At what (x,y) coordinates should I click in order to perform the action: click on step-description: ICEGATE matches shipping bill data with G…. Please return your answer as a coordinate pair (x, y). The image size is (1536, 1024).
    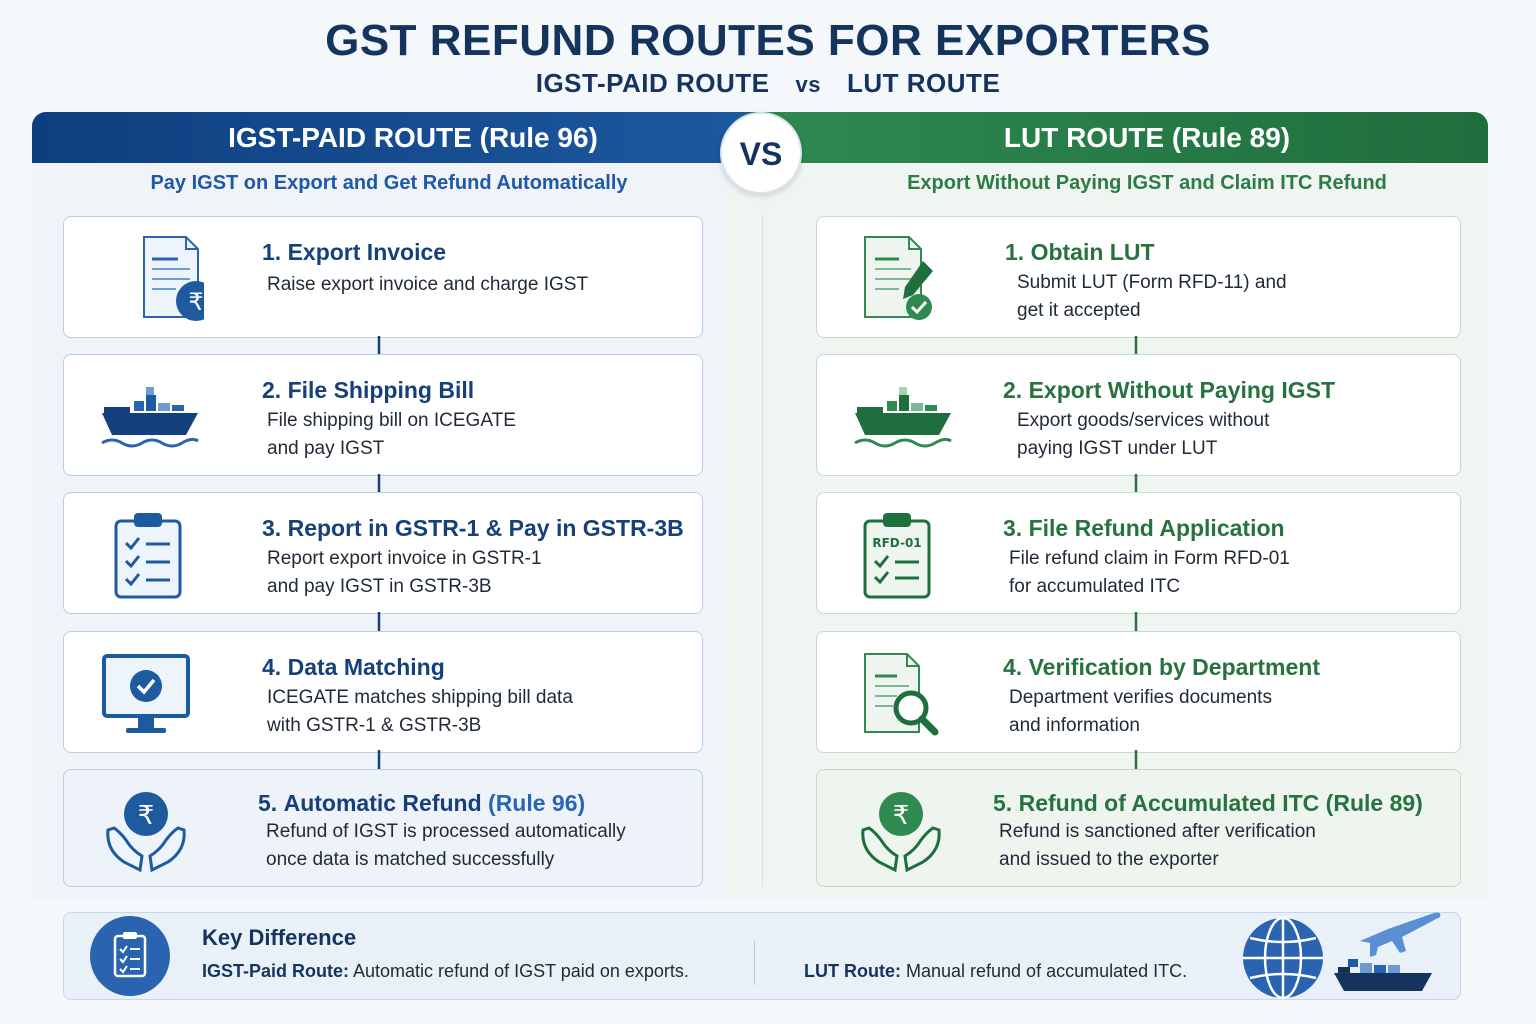
    Looking at the image, I should click on (420, 711).